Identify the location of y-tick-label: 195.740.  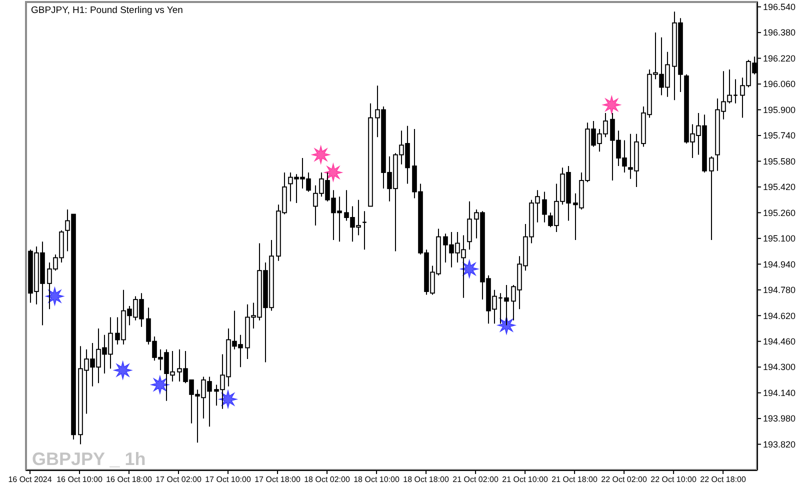
(779, 135).